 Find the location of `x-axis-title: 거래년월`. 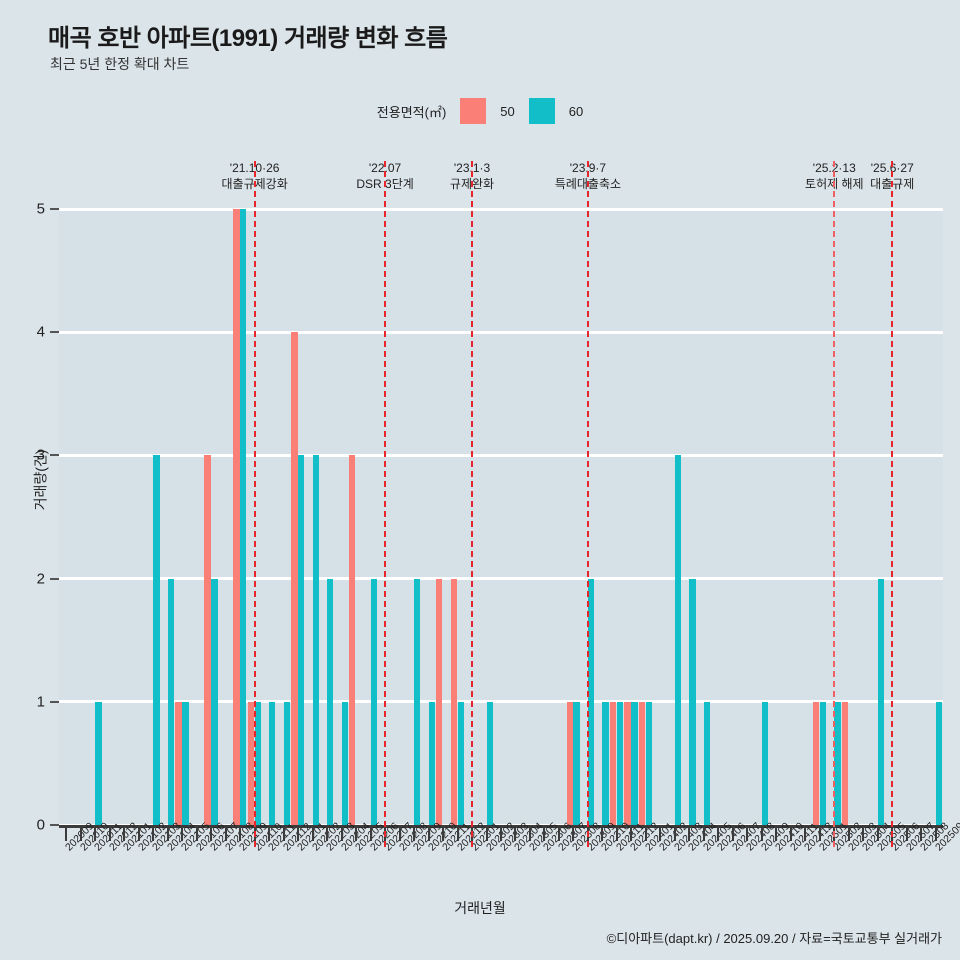

x-axis-title: 거래년월 is located at coordinates (480, 908).